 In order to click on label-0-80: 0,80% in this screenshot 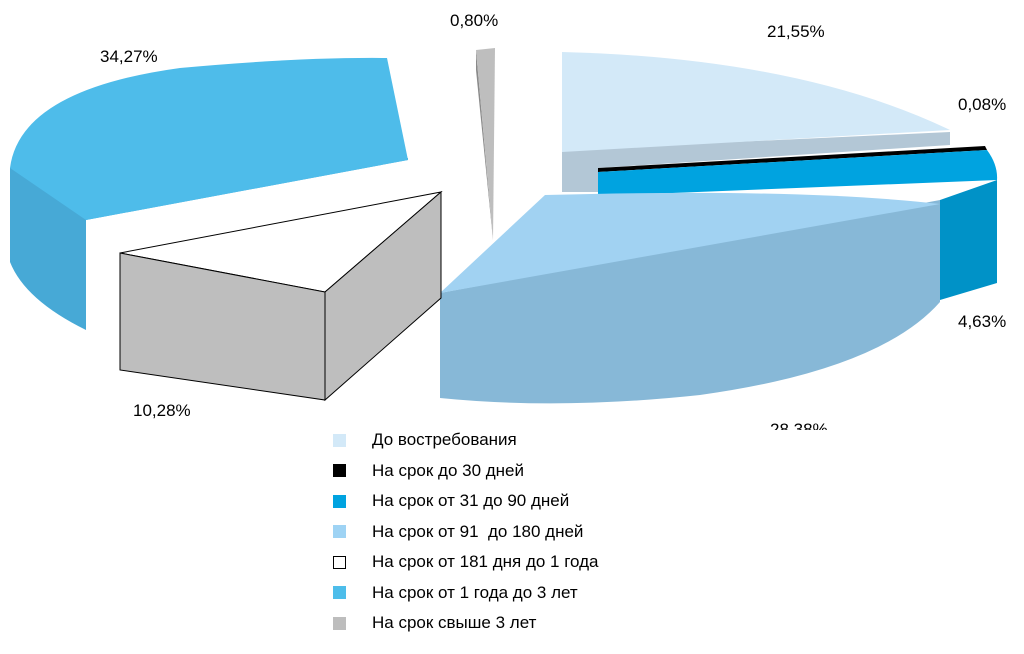, I will do `click(474, 20)`.